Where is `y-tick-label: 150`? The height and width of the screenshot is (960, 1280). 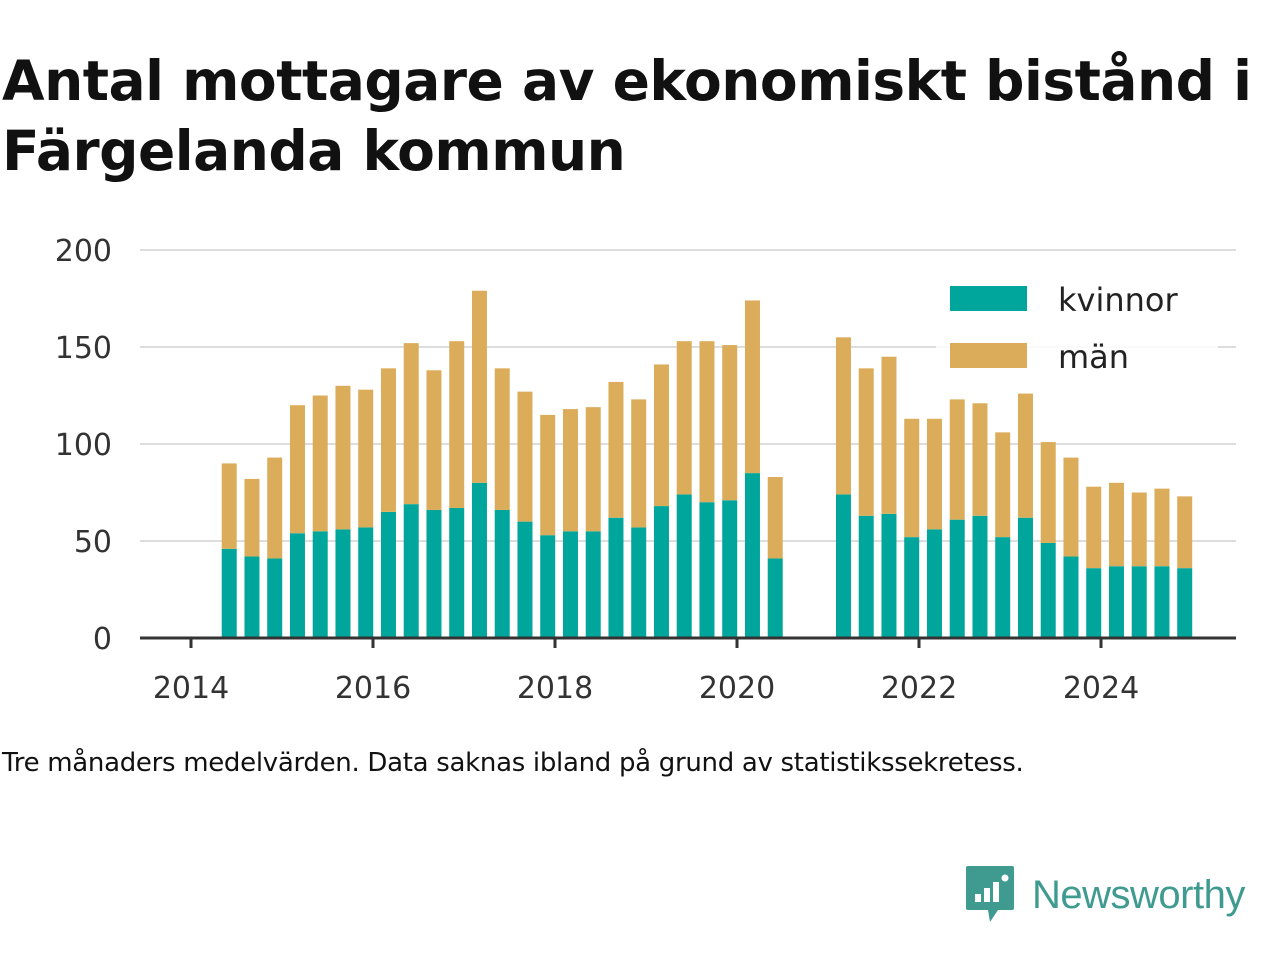 y-tick-label: 150 is located at coordinates (83, 348).